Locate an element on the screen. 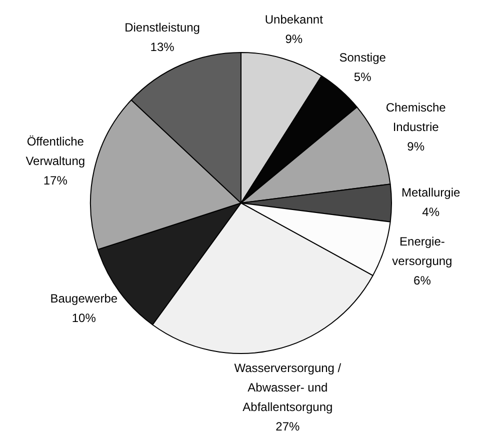  data-label: 5% is located at coordinates (363, 77).